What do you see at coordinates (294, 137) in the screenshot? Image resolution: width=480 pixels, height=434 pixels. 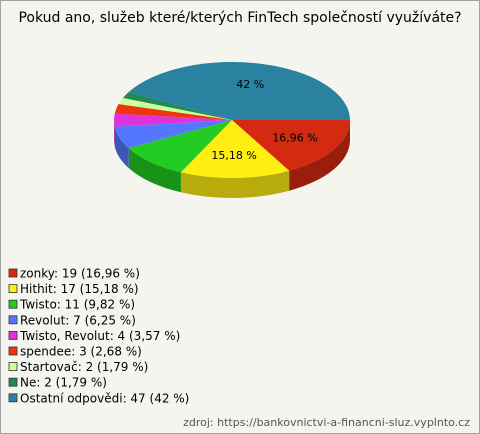 I see `data-label: 16,96 %` at bounding box center [294, 137].